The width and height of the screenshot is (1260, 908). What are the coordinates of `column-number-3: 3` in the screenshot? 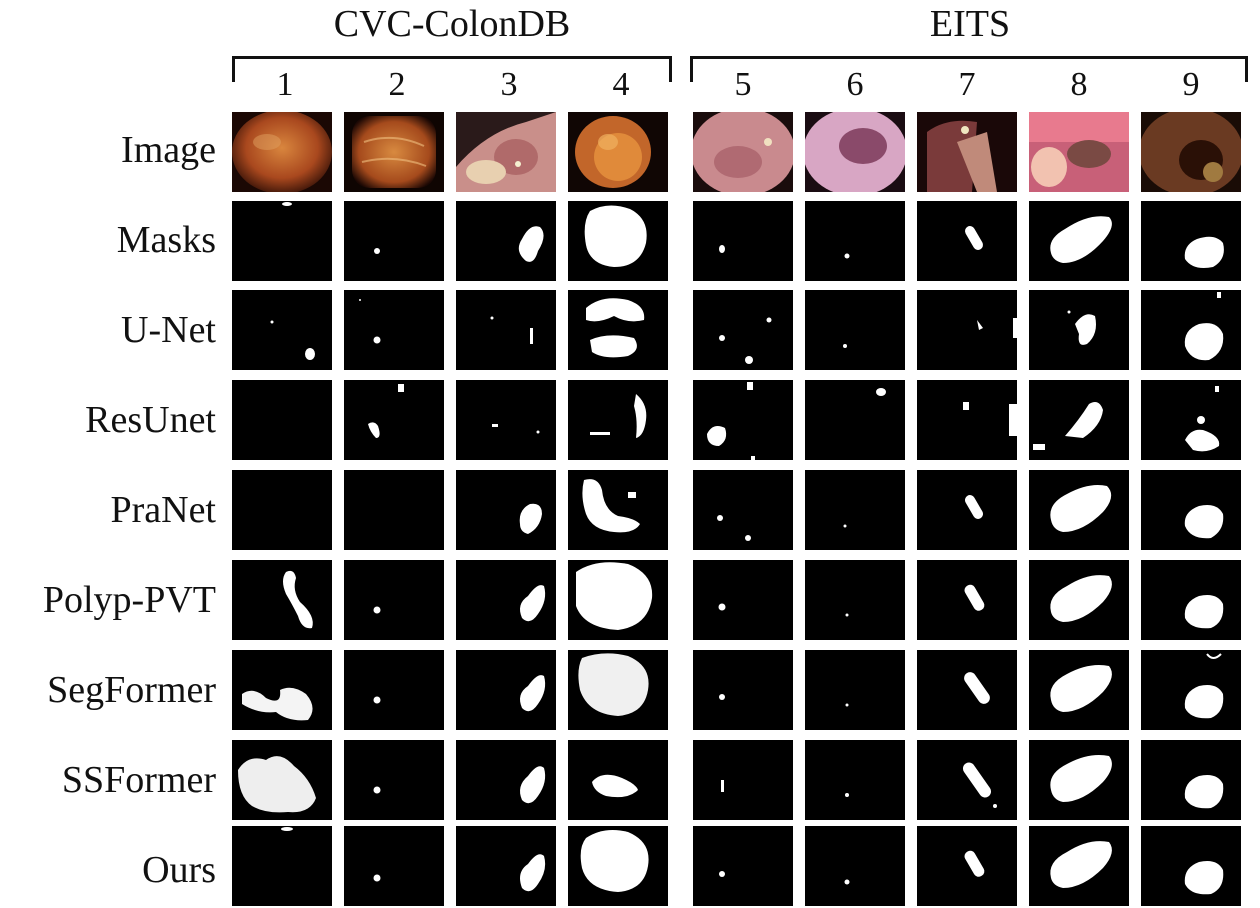 It's located at (509, 84).